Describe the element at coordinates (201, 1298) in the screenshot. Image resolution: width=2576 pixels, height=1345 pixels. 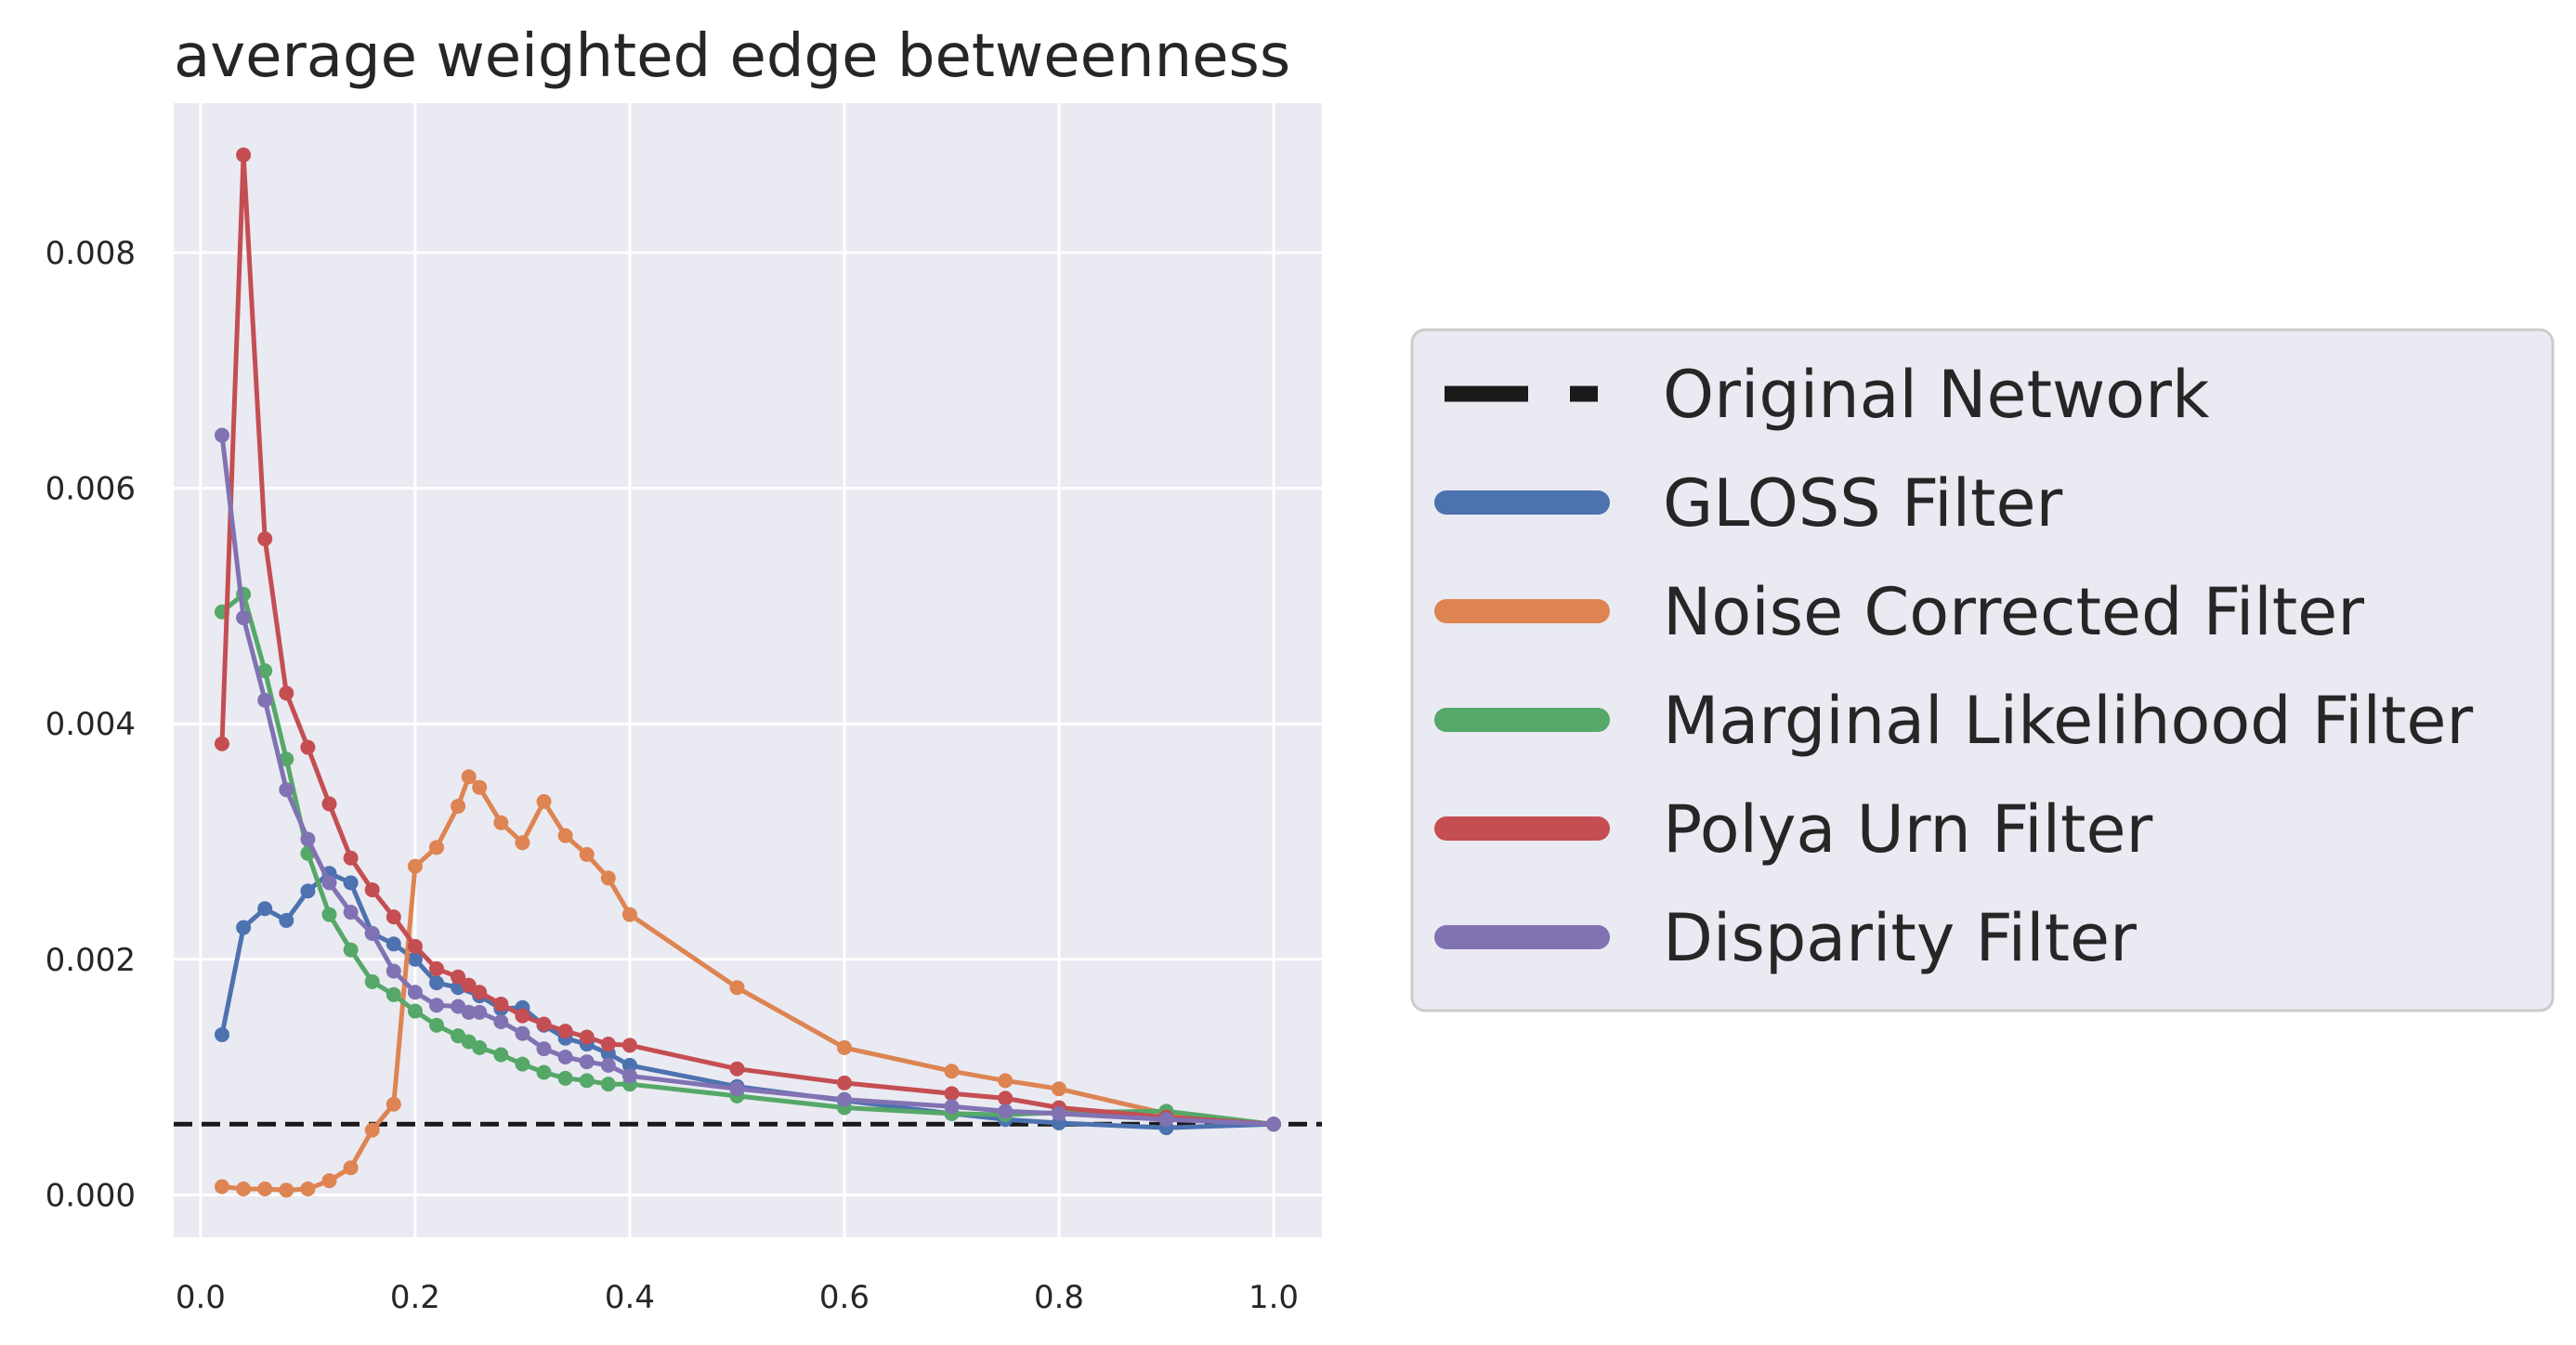
I see `x-tick-label: 0.0` at that location.